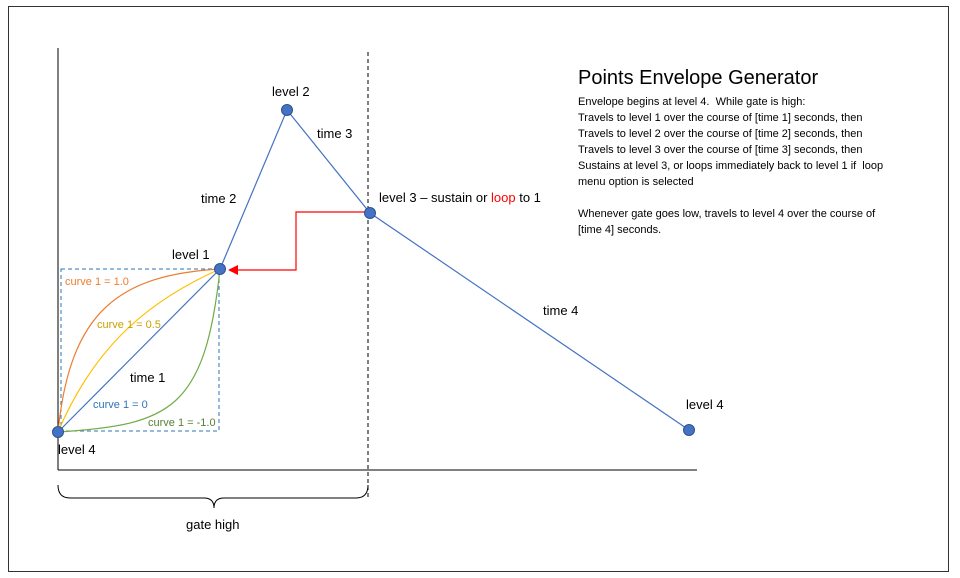 This screenshot has width=960, height=578. I want to click on label-level1: level 1, so click(191, 254).